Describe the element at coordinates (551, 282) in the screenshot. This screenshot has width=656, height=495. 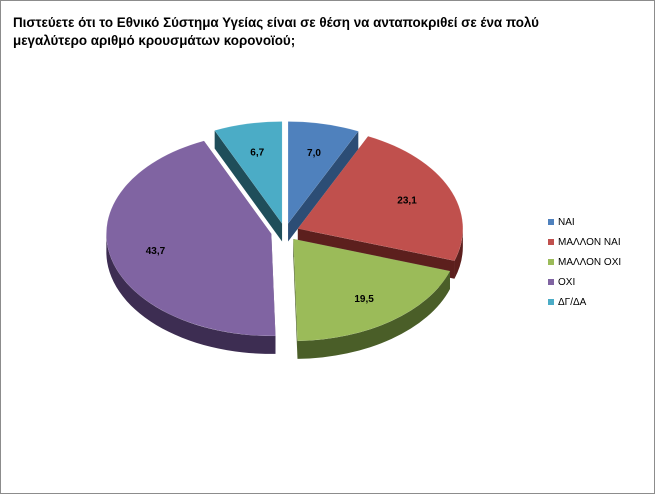
I see `legend-swatch-oxi` at that location.